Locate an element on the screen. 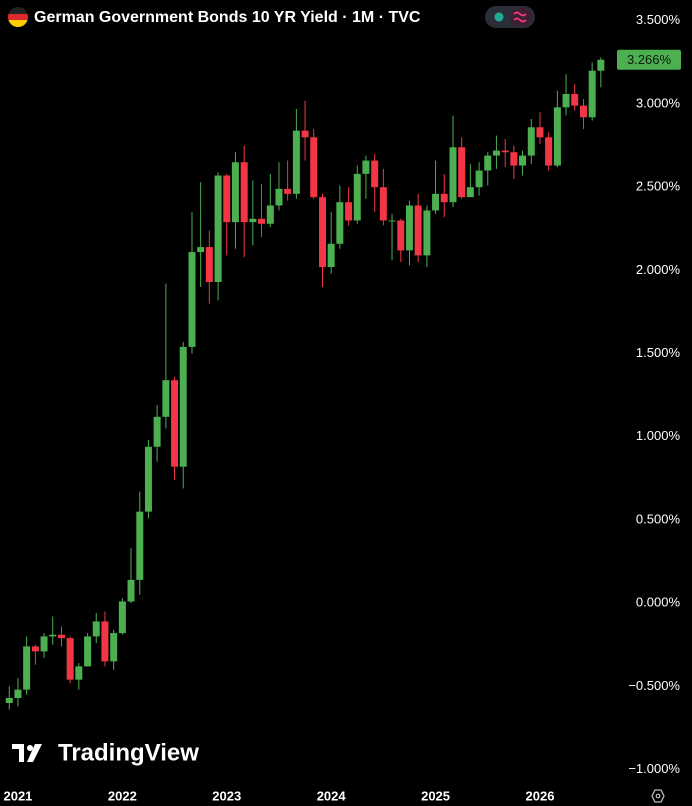  y-tick-label: 2.500% is located at coordinates (658, 186).